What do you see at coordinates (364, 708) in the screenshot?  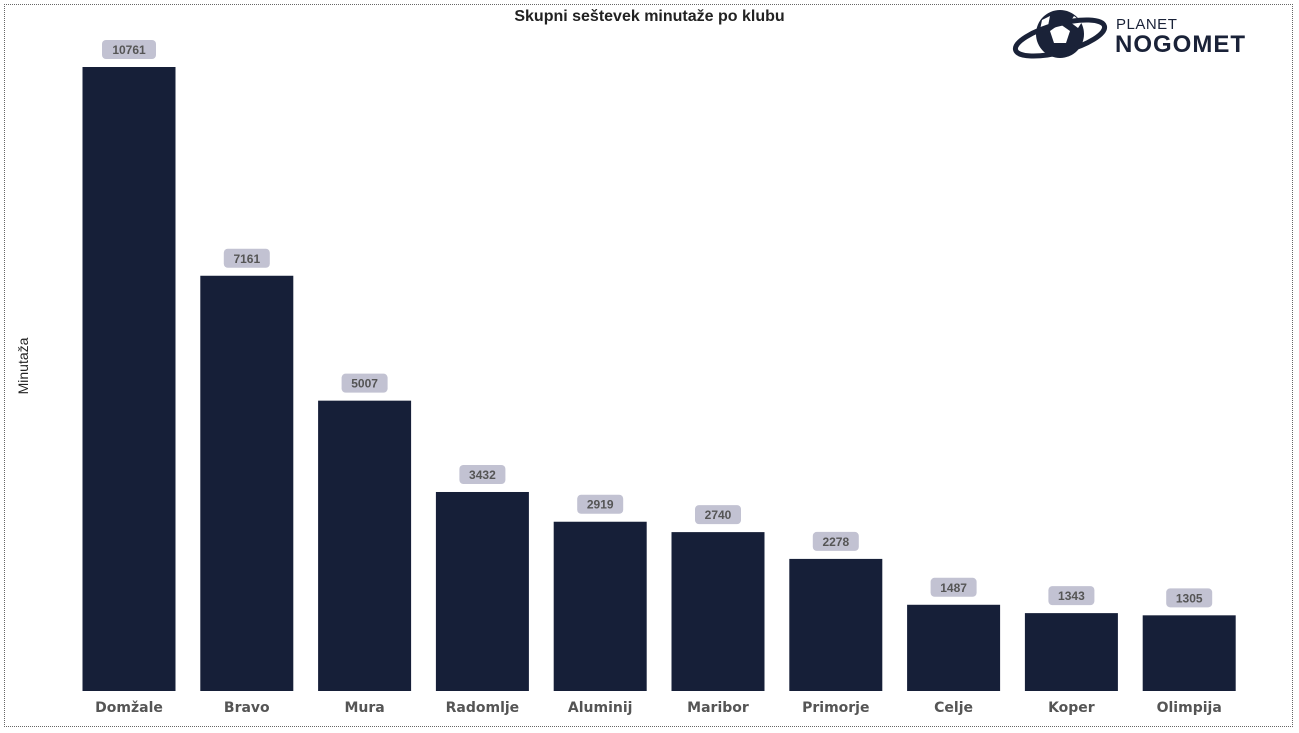 I see `x-tick-label: Mura` at bounding box center [364, 708].